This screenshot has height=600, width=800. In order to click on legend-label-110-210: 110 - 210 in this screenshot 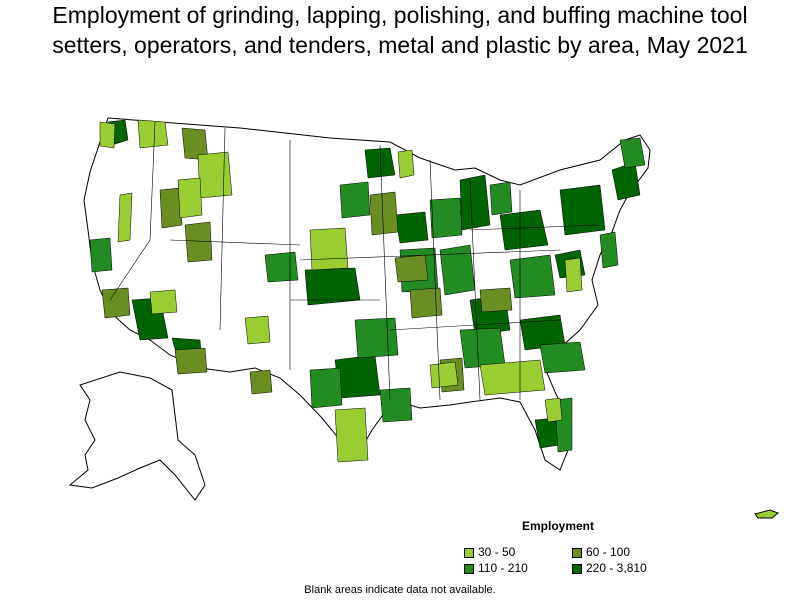, I will do `click(503, 568)`.